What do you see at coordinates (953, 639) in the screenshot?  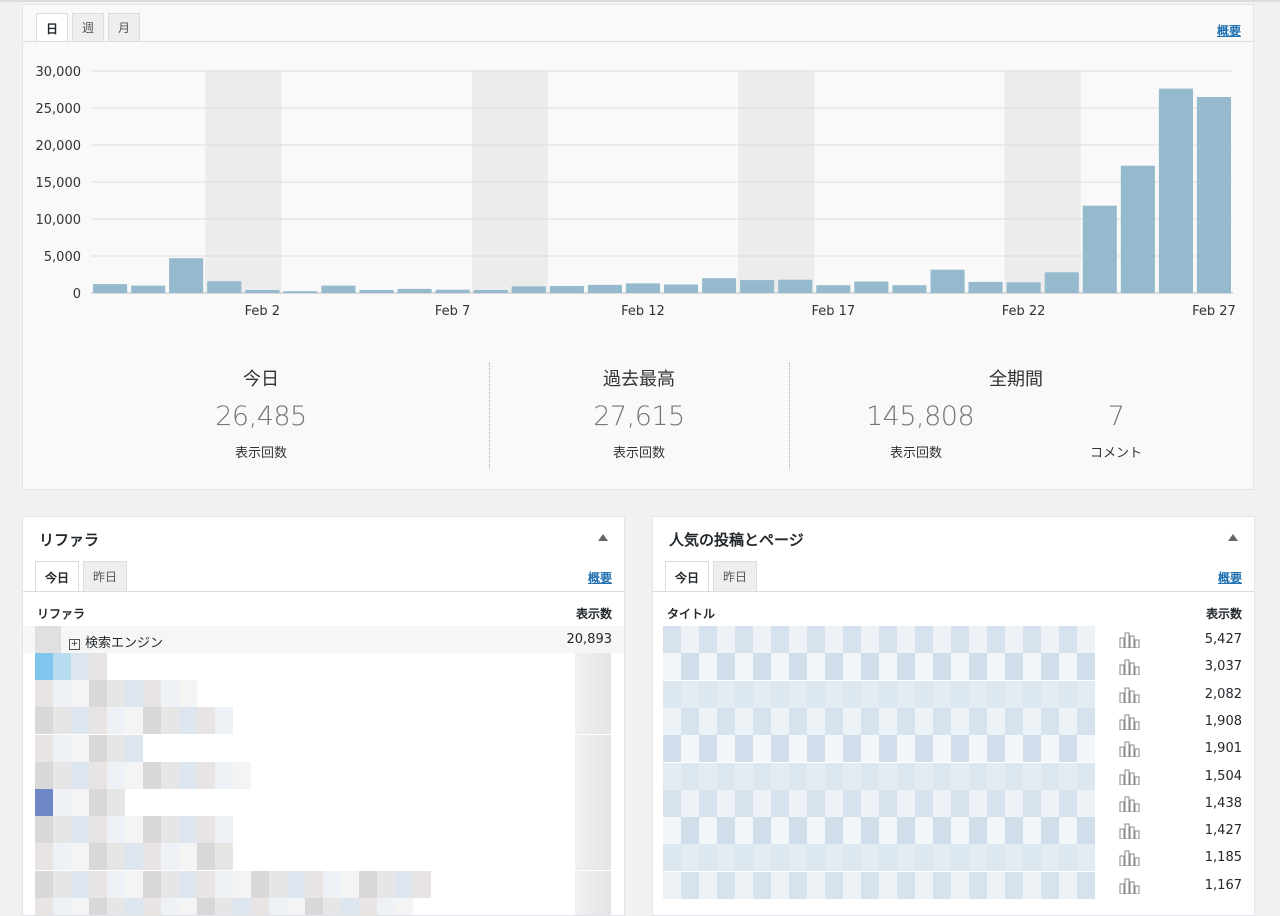 I see `table-row: 5,427` at bounding box center [953, 639].